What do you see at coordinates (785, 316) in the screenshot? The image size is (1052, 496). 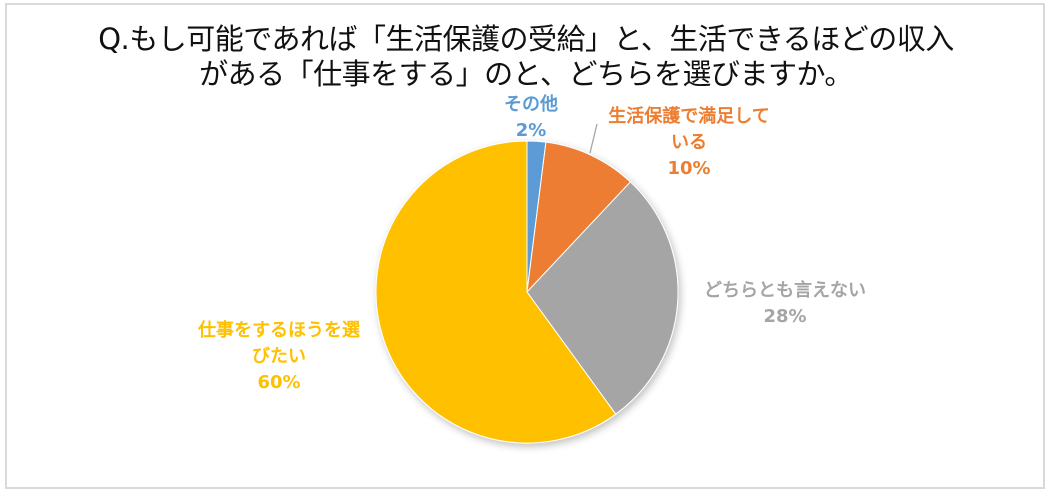 I see `data-label-neither-value: 28%` at bounding box center [785, 316].